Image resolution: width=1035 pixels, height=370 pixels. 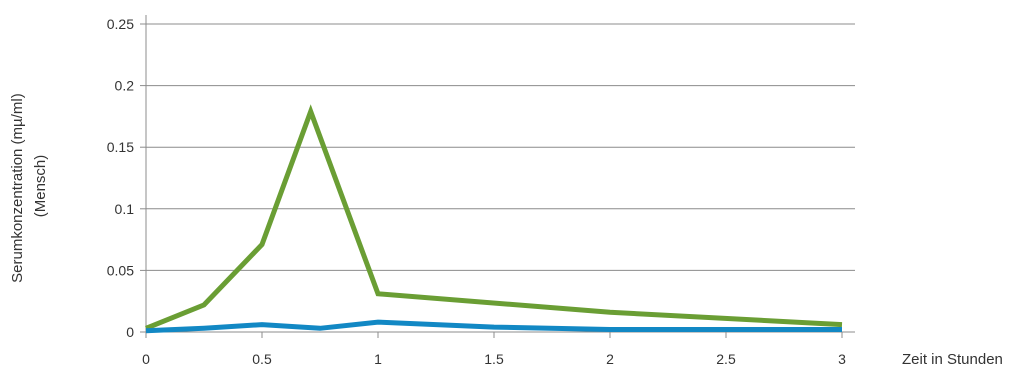 I want to click on y-tick-labels: 0 0.05 0.1 0.15 0.2 0.25, so click(x=120, y=178).